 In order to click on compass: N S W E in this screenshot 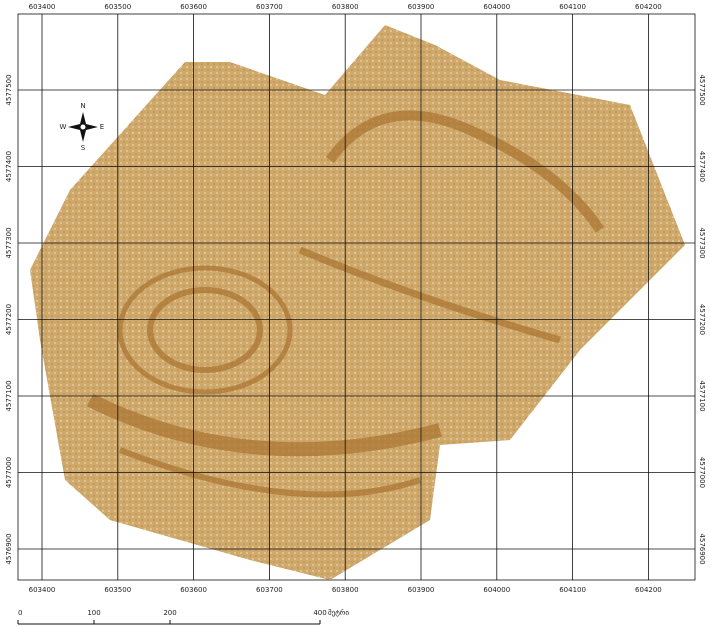, I will do `click(82, 127)`.